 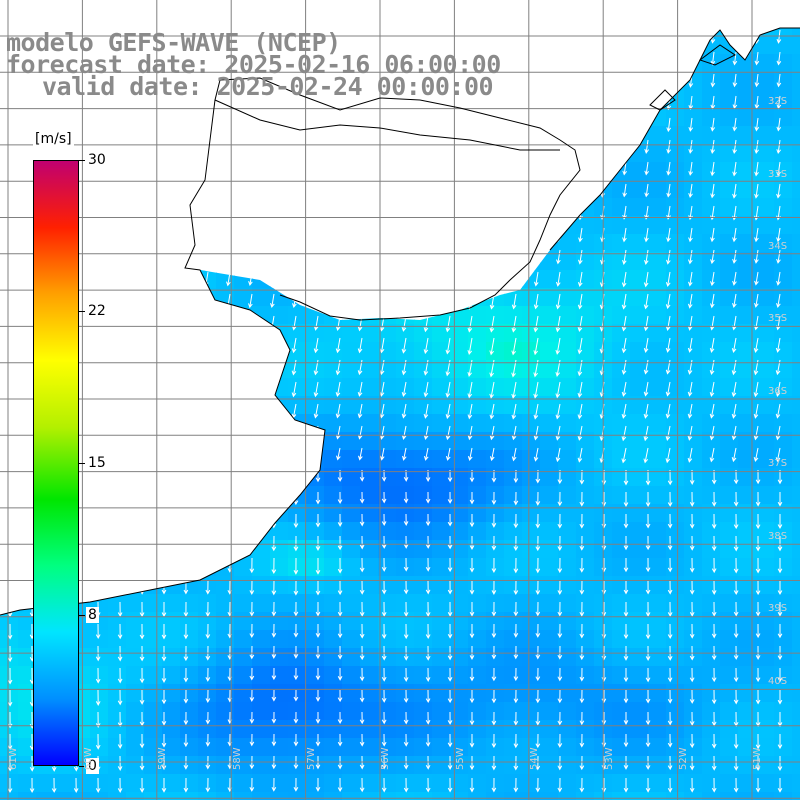 I want to click on colorbar-tick-label: 15, so click(x=97, y=463).